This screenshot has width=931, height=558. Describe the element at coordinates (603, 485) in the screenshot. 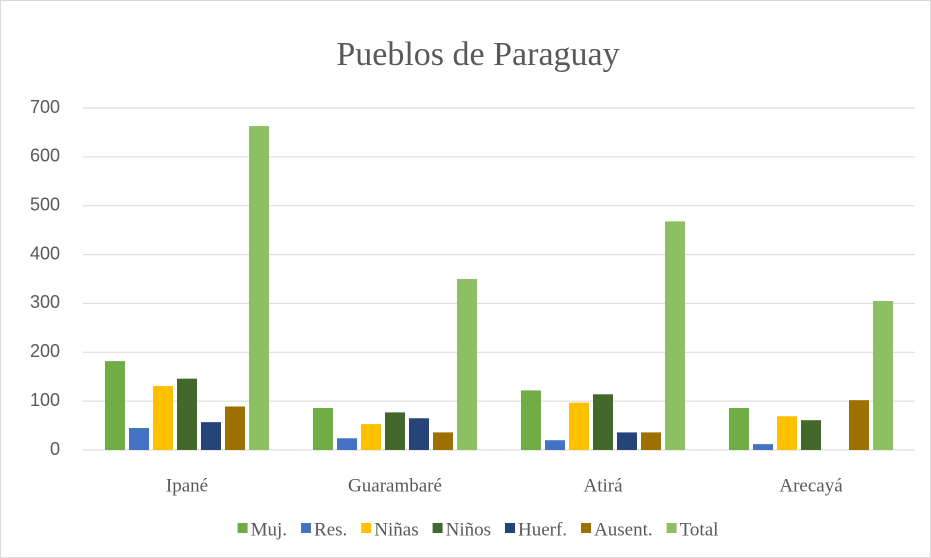

I see `x-tick-label: Atirá` at that location.